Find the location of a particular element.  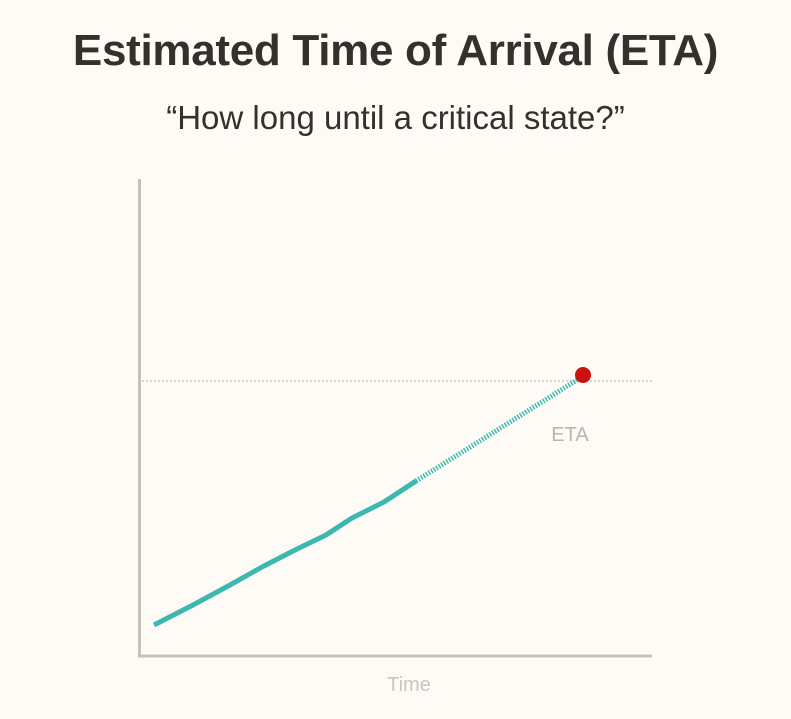

observed-series-line is located at coordinates (285, 553).